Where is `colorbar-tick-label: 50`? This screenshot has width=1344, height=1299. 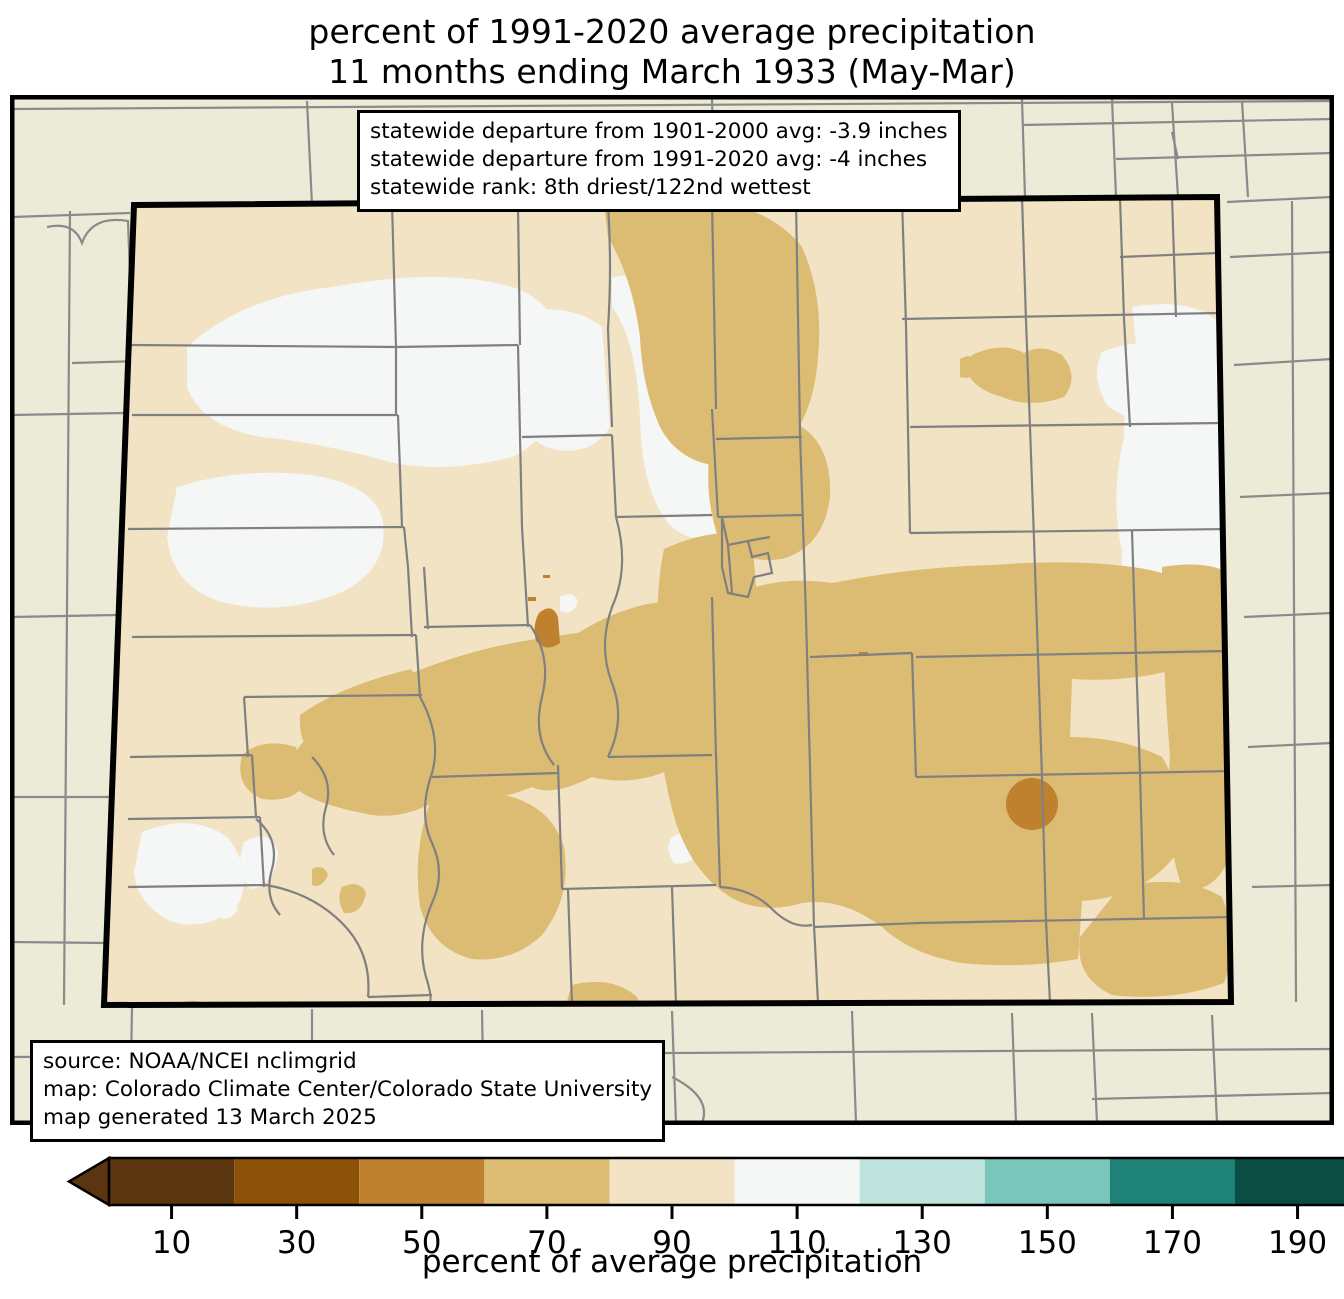 colorbar-tick-label: 50 is located at coordinates (421, 1243).